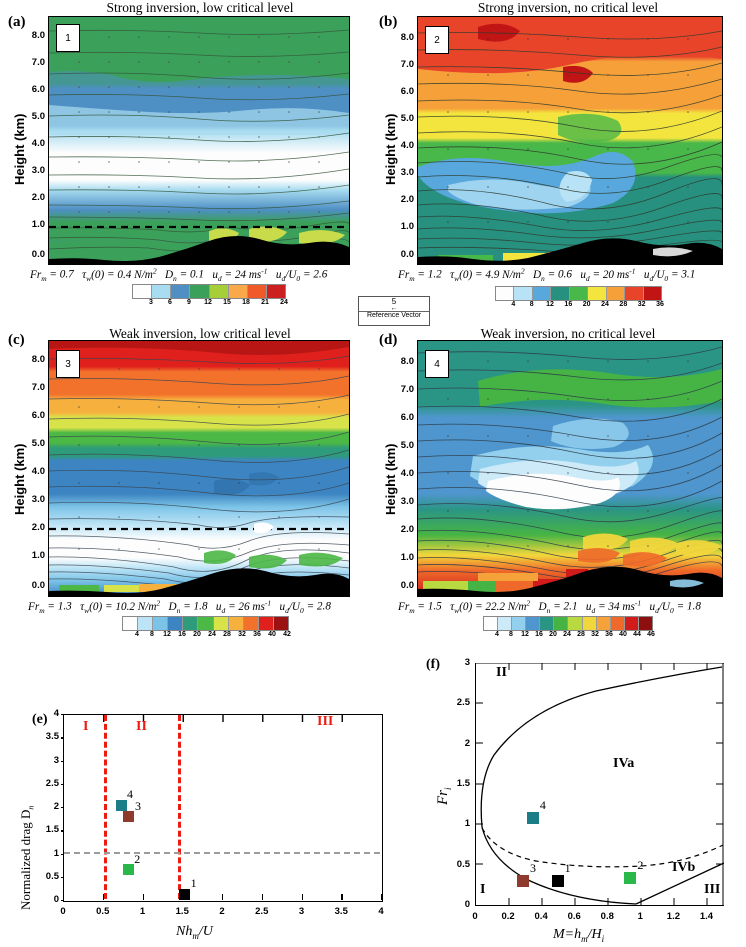  What do you see at coordinates (407, 254) in the screenshot?
I see `panel-b-ytick: 0.0` at bounding box center [407, 254].